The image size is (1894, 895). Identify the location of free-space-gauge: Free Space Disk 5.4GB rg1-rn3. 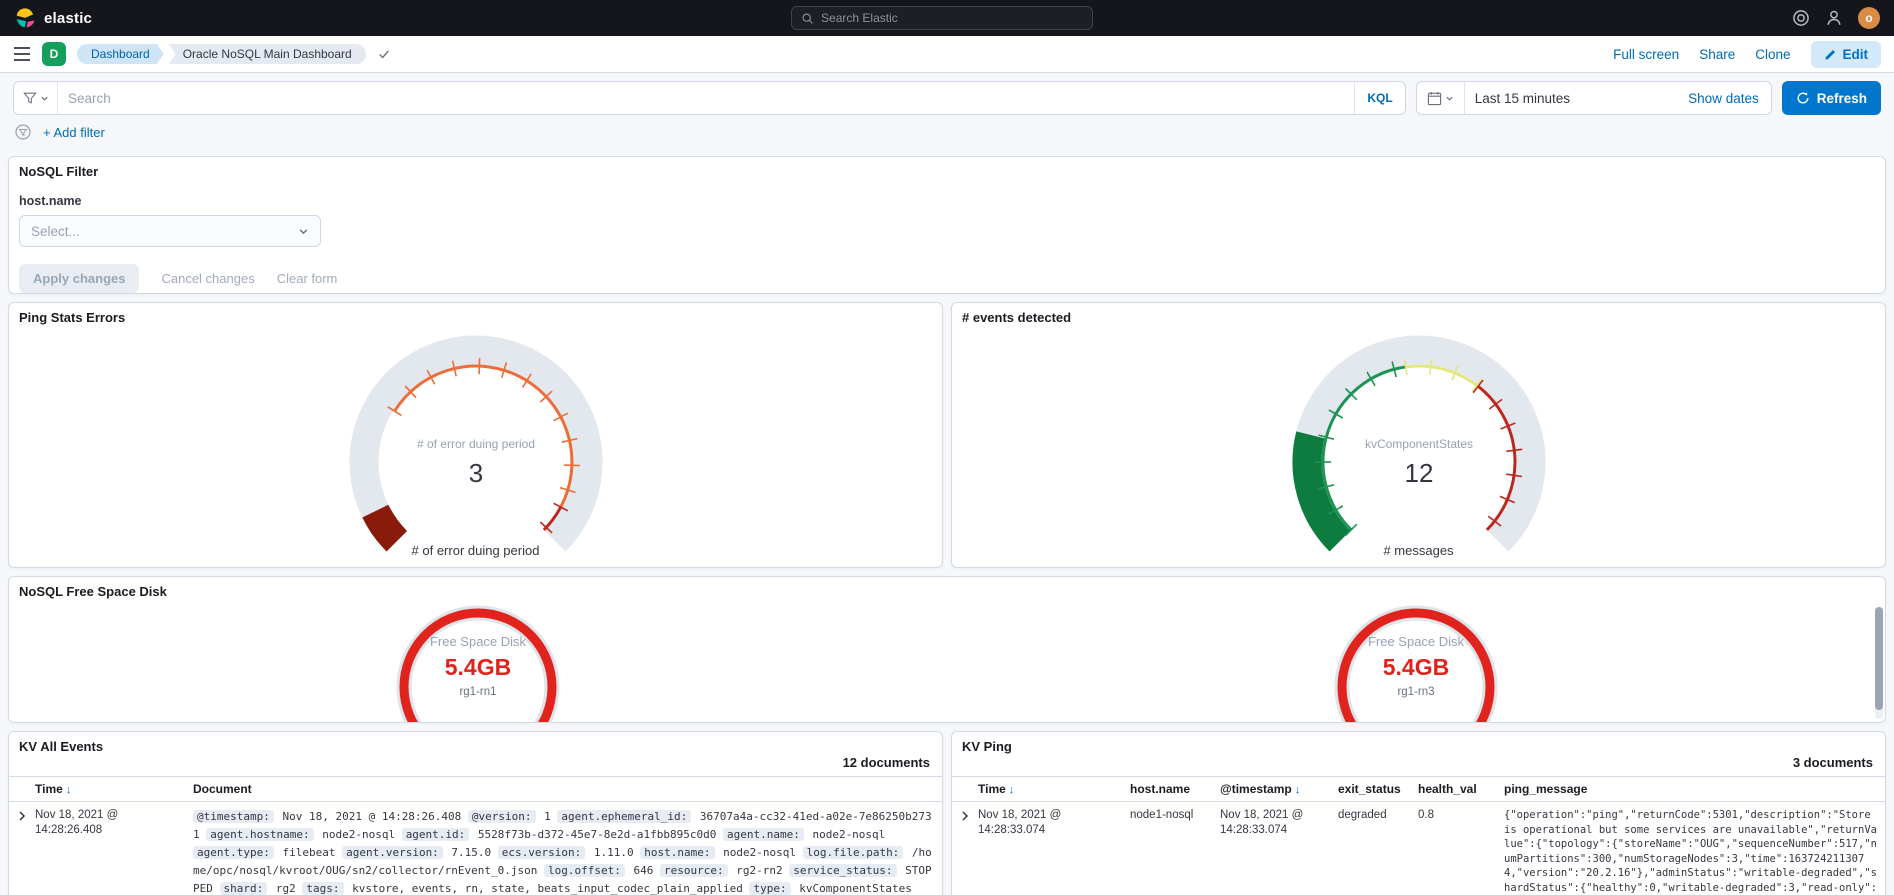
(1416, 661).